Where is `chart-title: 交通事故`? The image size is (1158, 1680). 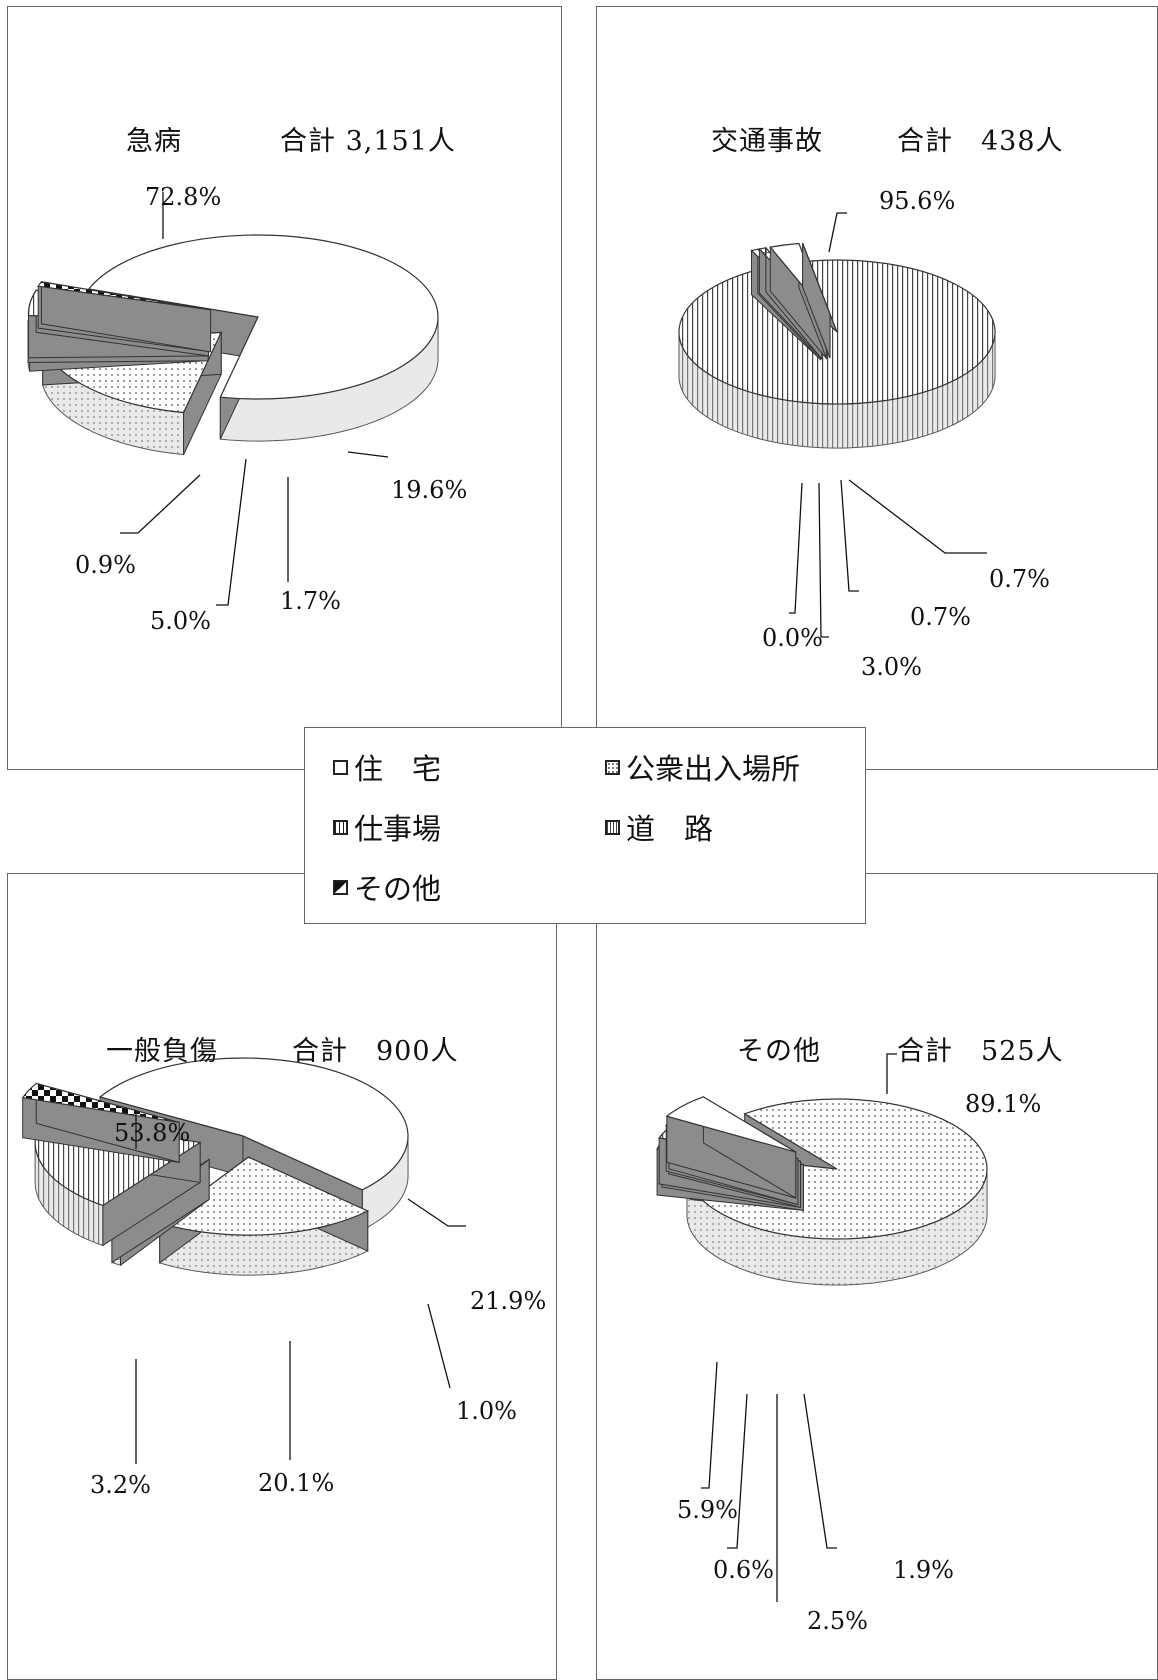 chart-title: 交通事故 is located at coordinates (767, 141).